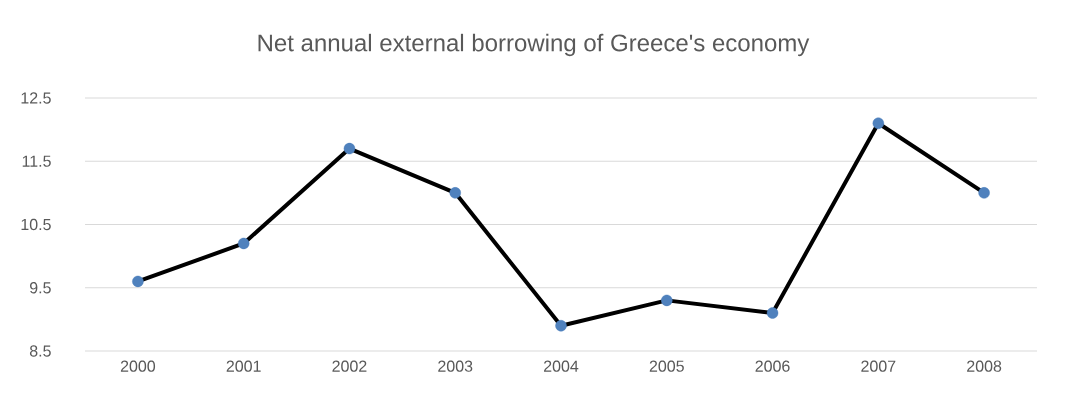 The width and height of the screenshot is (1067, 414). Describe the element at coordinates (36, 224) in the screenshot. I see `y-tick-label: 10.5` at that location.